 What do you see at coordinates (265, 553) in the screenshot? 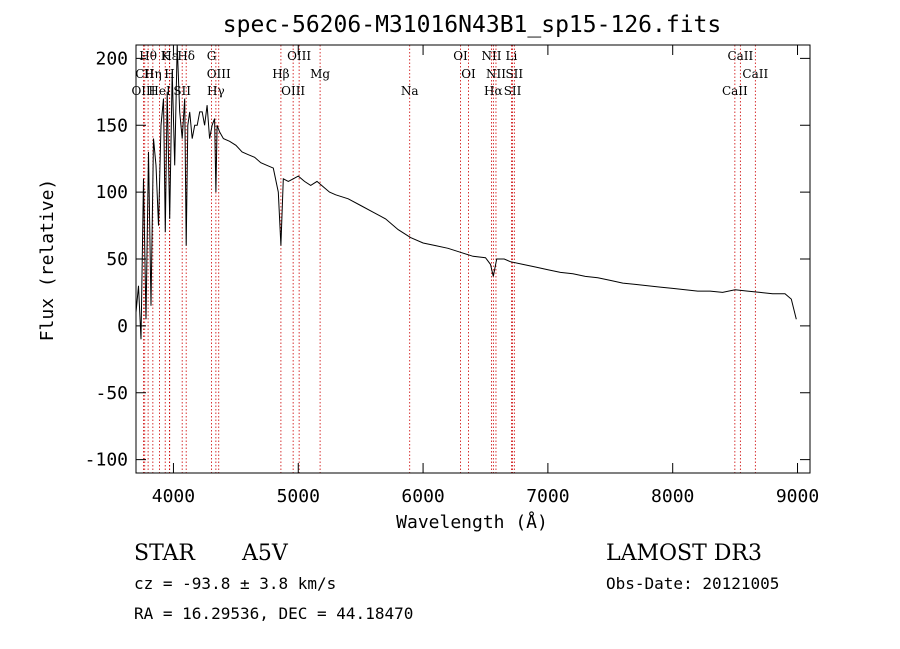
I see `object-subclass: A5V` at bounding box center [265, 553].